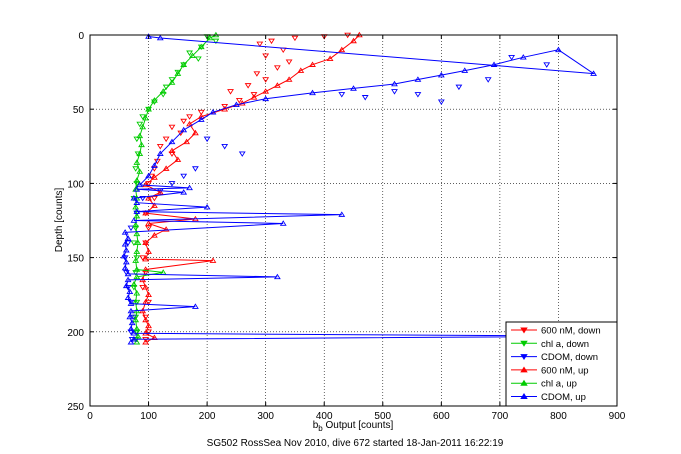 The image size is (681, 454). Describe the element at coordinates (559, 384) in the screenshot. I see `legend-label: chl a, up` at that location.